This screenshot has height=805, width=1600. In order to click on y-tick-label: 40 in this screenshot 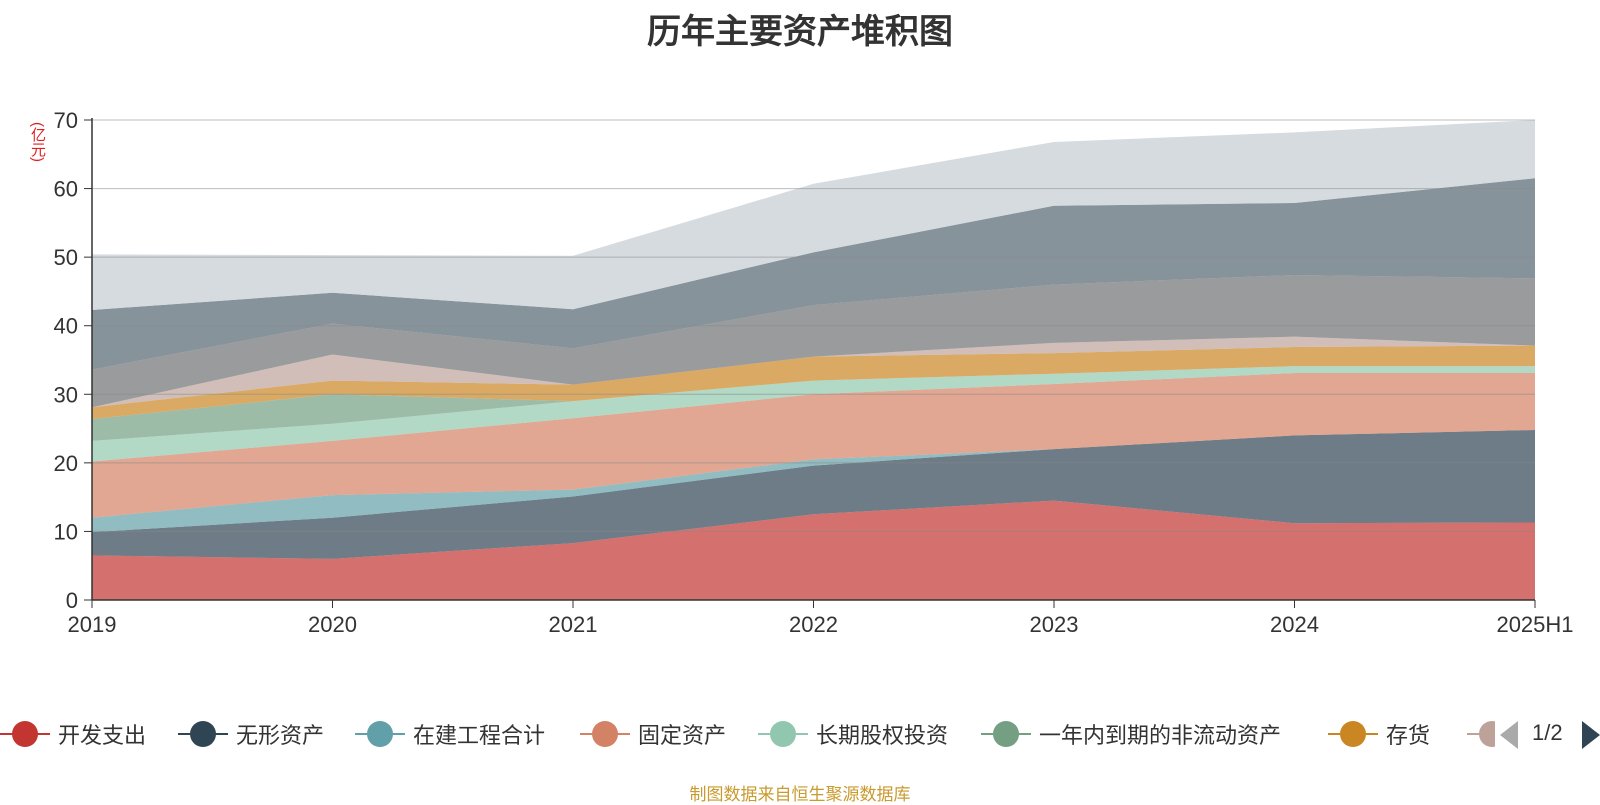, I will do `click(66, 326)`.